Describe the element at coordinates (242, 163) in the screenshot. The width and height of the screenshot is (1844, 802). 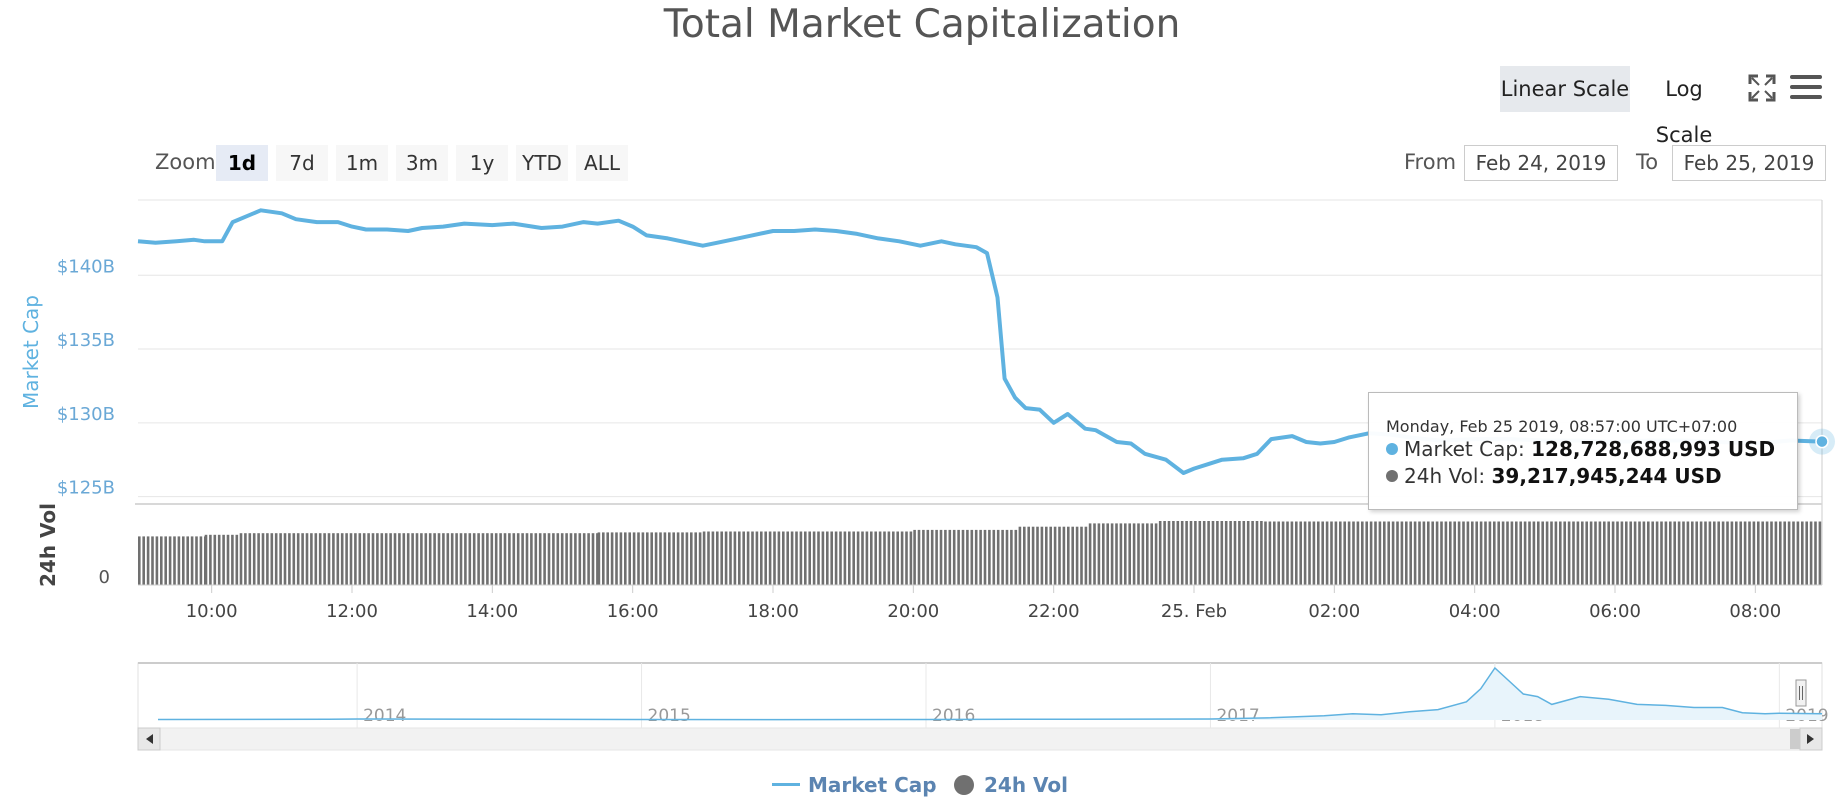
I see `zoom-button-1d: 1d` at that location.